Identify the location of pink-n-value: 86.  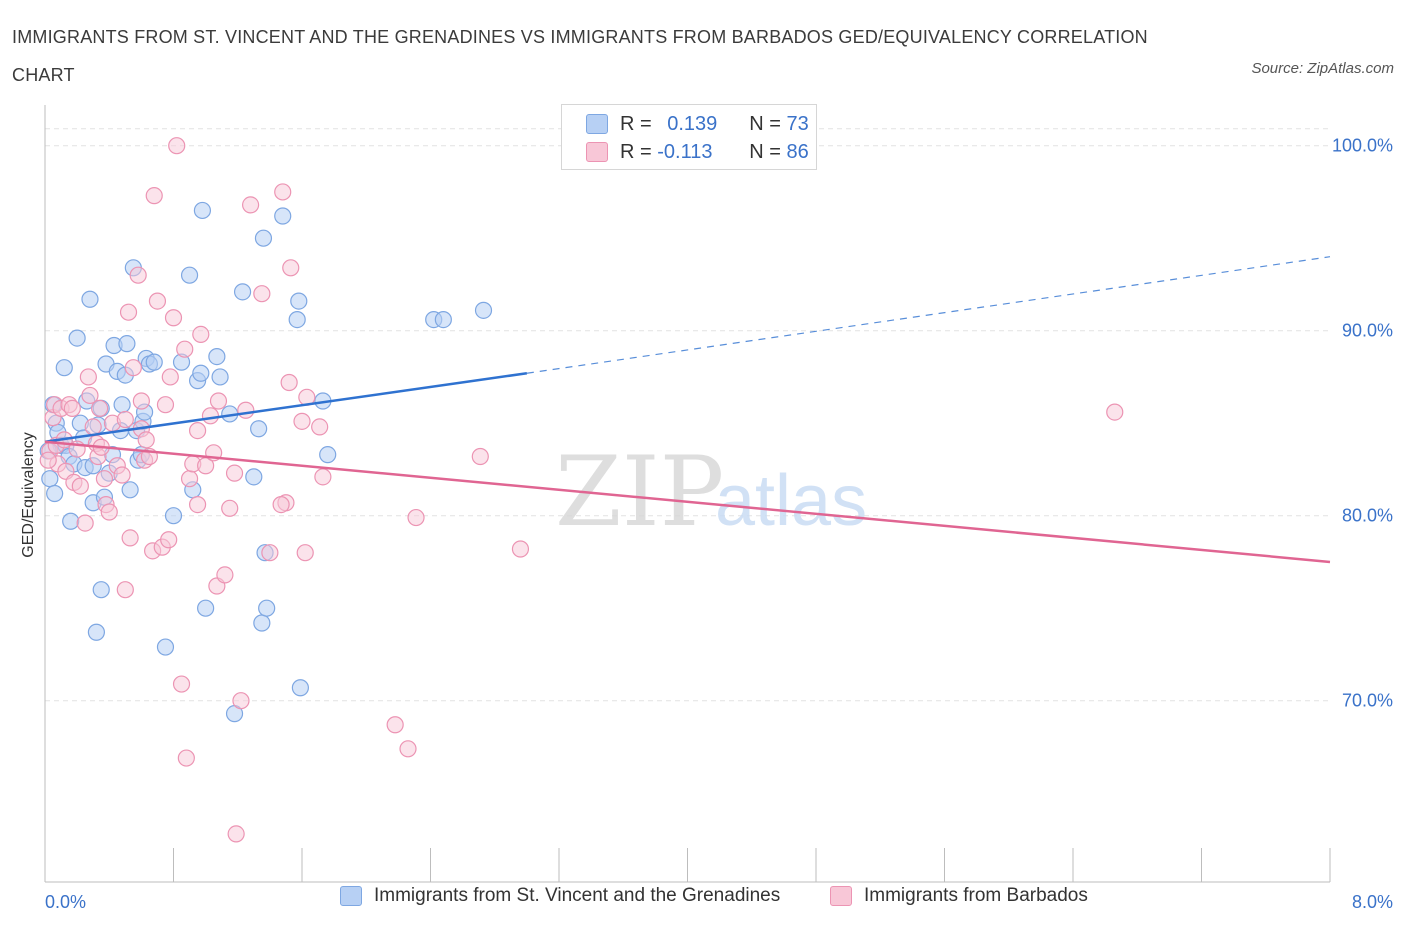
(797, 151).